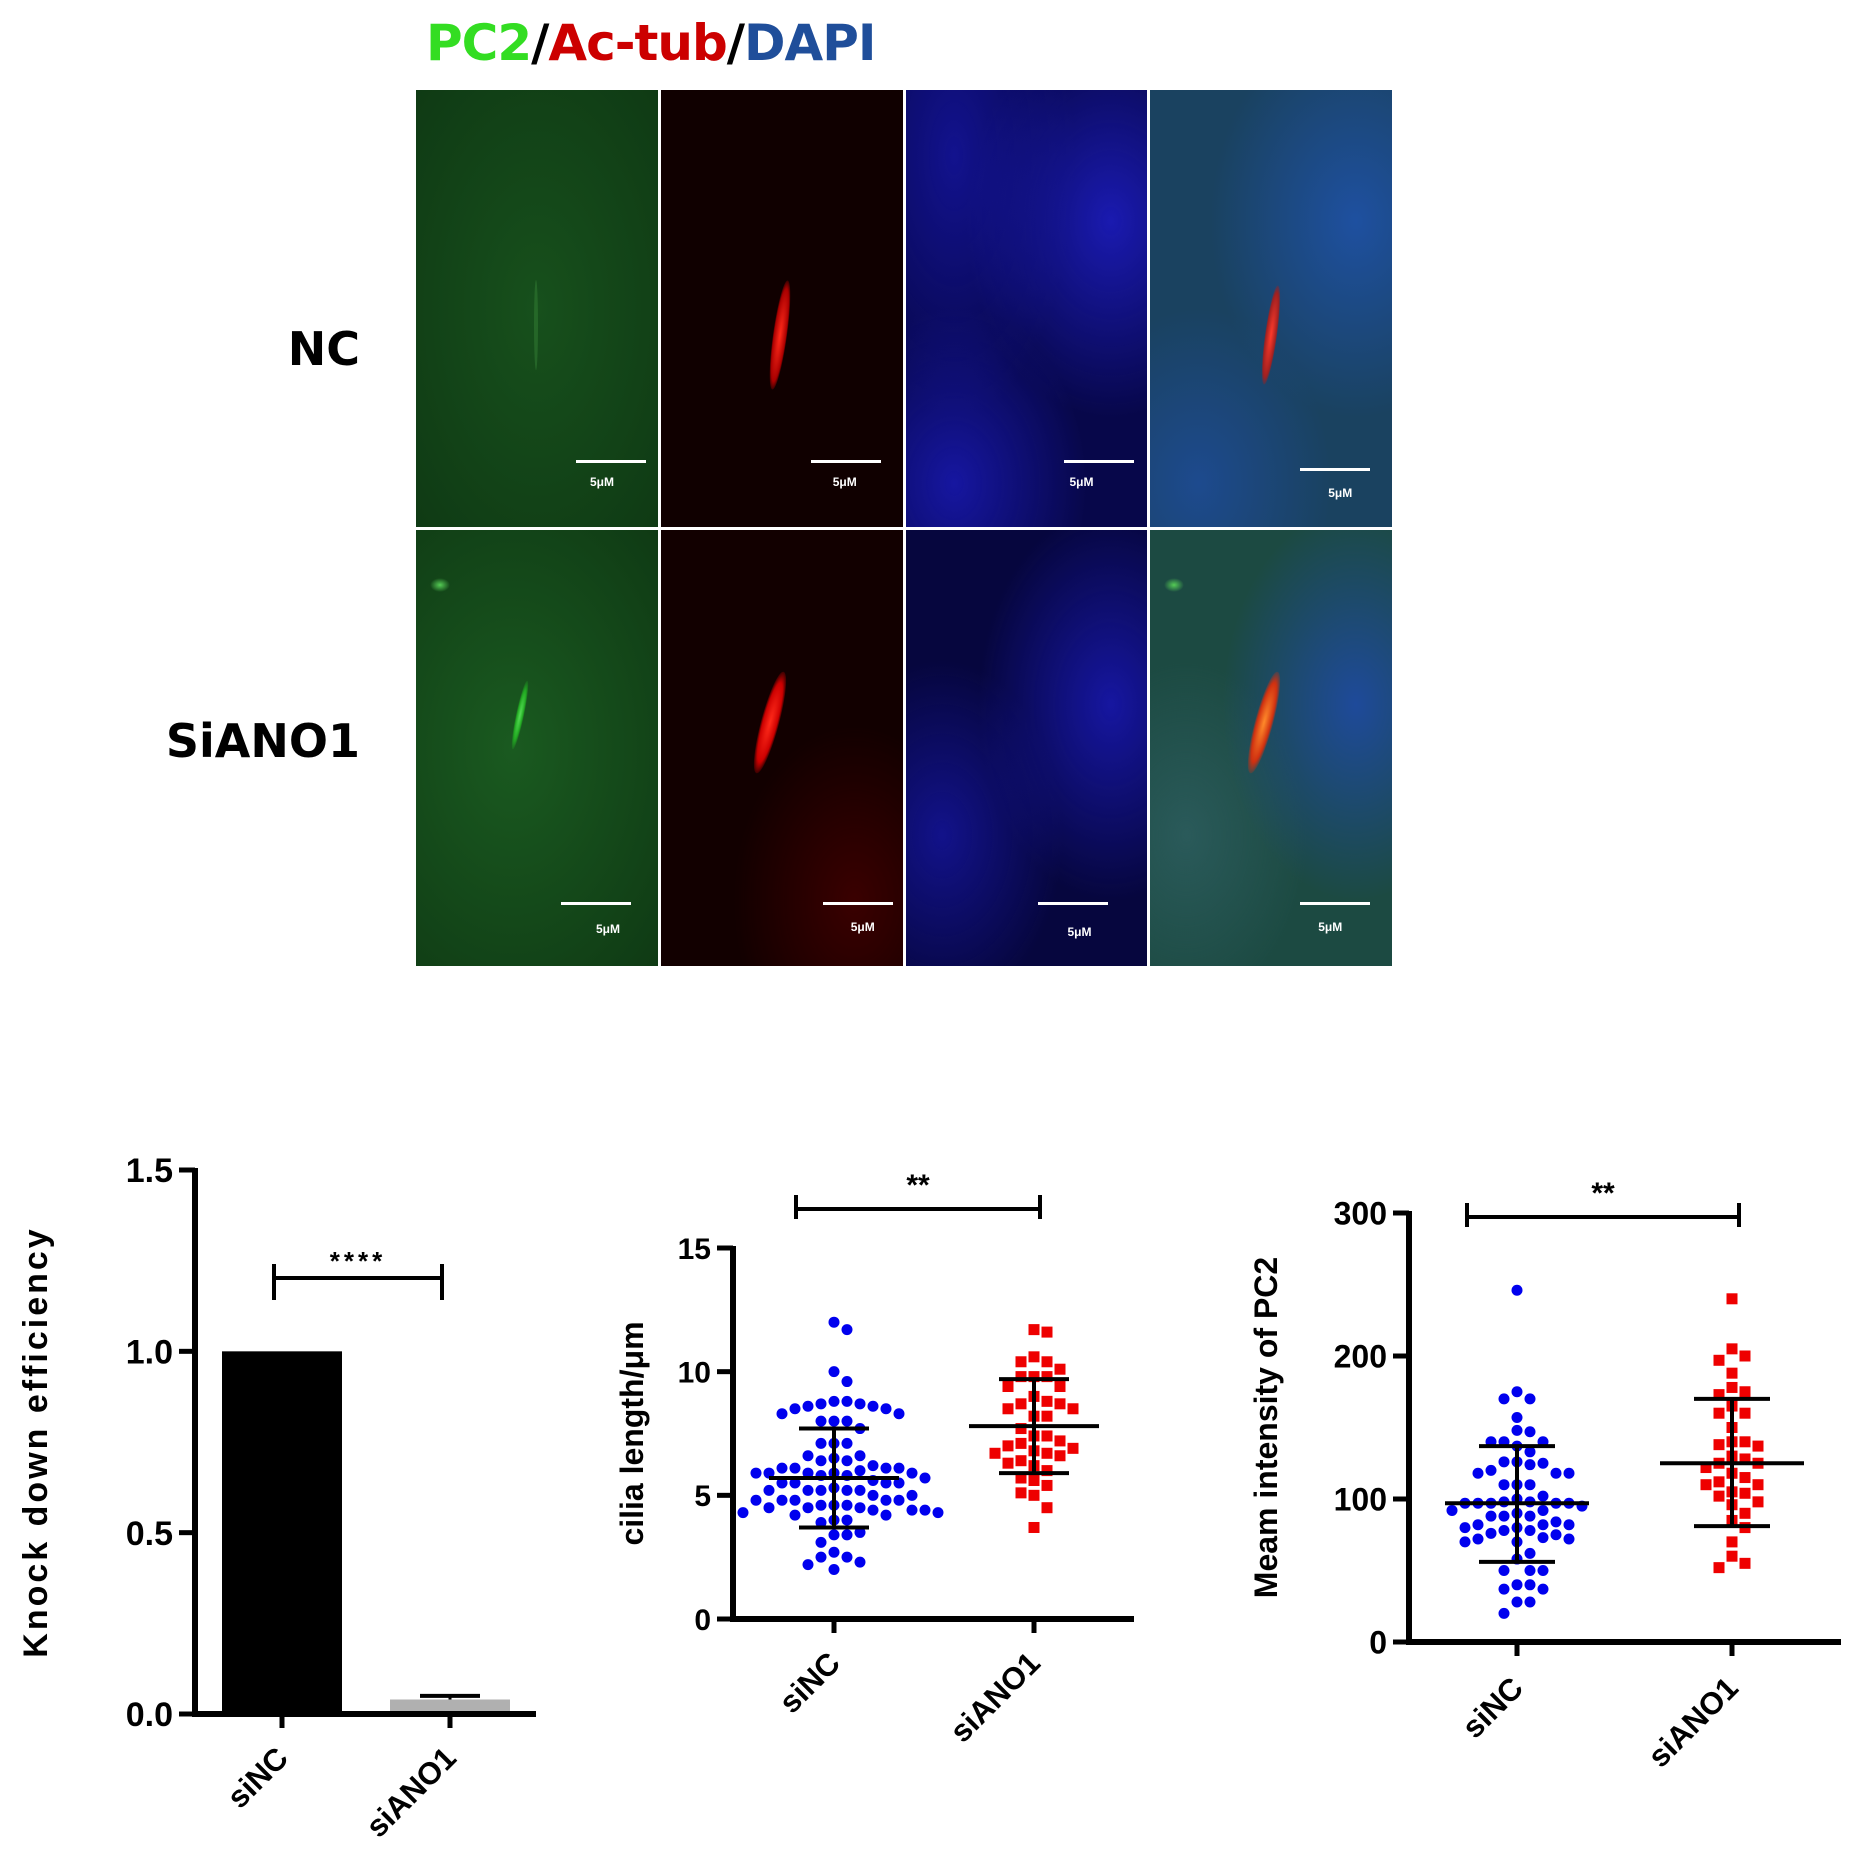 The height and width of the screenshot is (1857, 1872). Describe the element at coordinates (149, 1715) in the screenshot. I see `y-tick-label: 0.0` at that location.